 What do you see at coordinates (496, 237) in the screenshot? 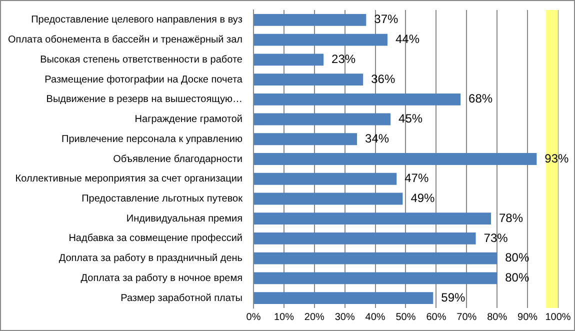
I see `data-label: 73%` at bounding box center [496, 237].